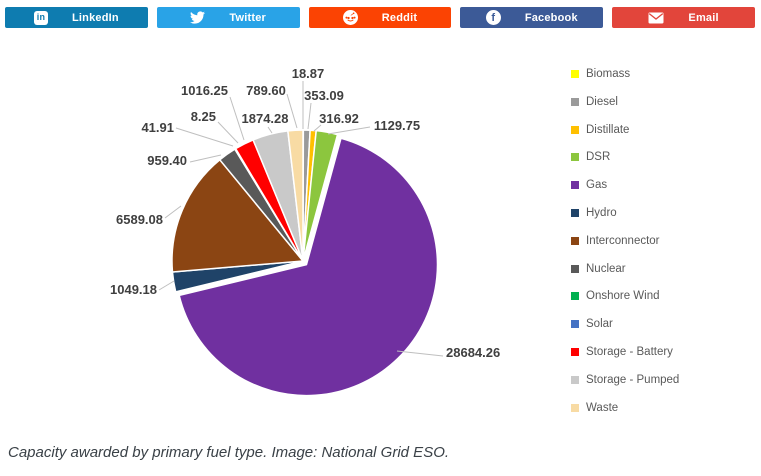 This screenshot has width=761, height=476. What do you see at coordinates (350, 17) in the screenshot?
I see `reddit-icon` at bounding box center [350, 17].